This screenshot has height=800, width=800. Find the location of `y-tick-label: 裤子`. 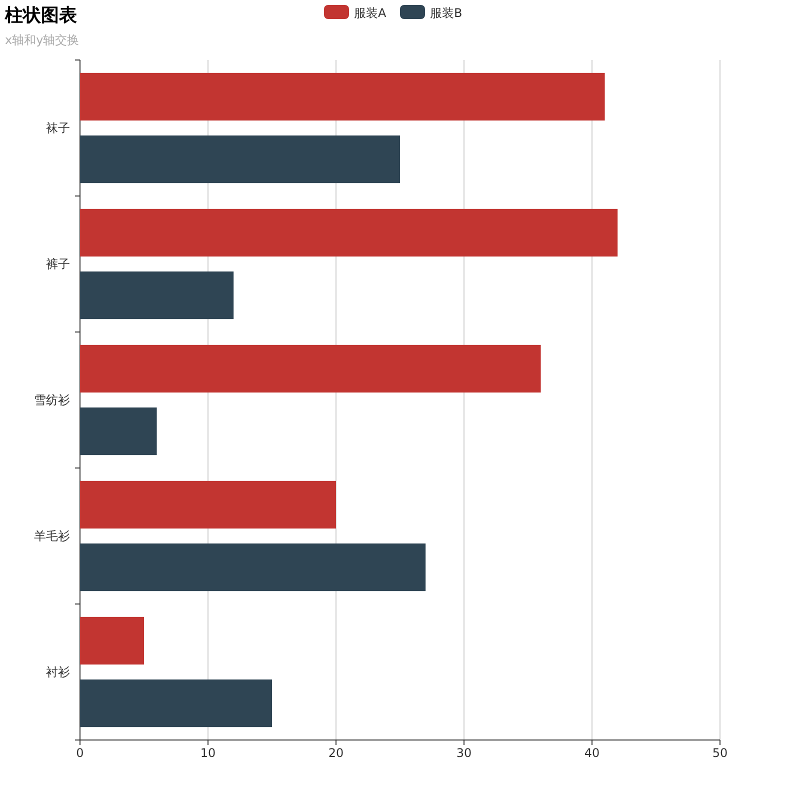

y-tick-label: 裤子 is located at coordinates (58, 264).